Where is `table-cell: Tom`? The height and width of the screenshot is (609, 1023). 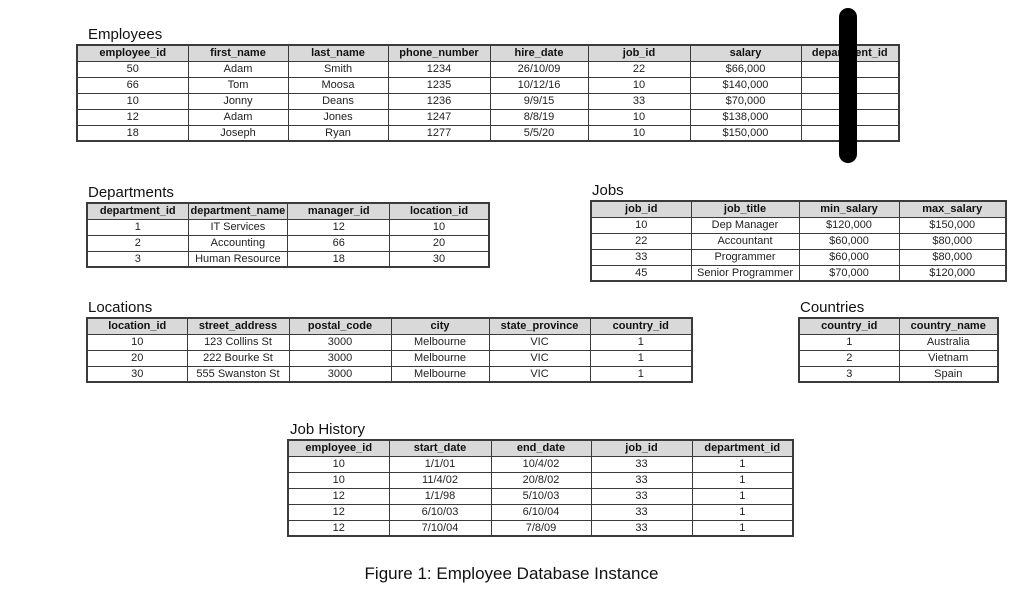 table-cell: Tom is located at coordinates (238, 85).